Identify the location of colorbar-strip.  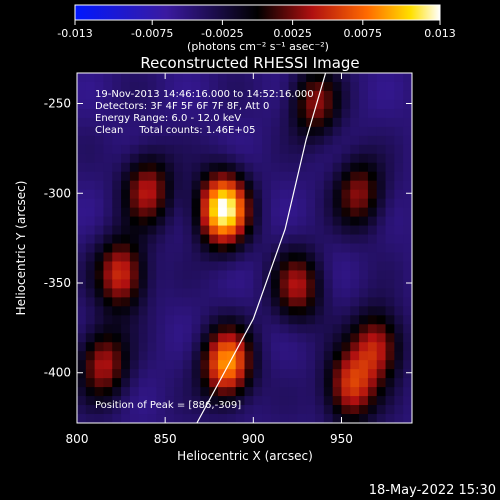
(257, 12).